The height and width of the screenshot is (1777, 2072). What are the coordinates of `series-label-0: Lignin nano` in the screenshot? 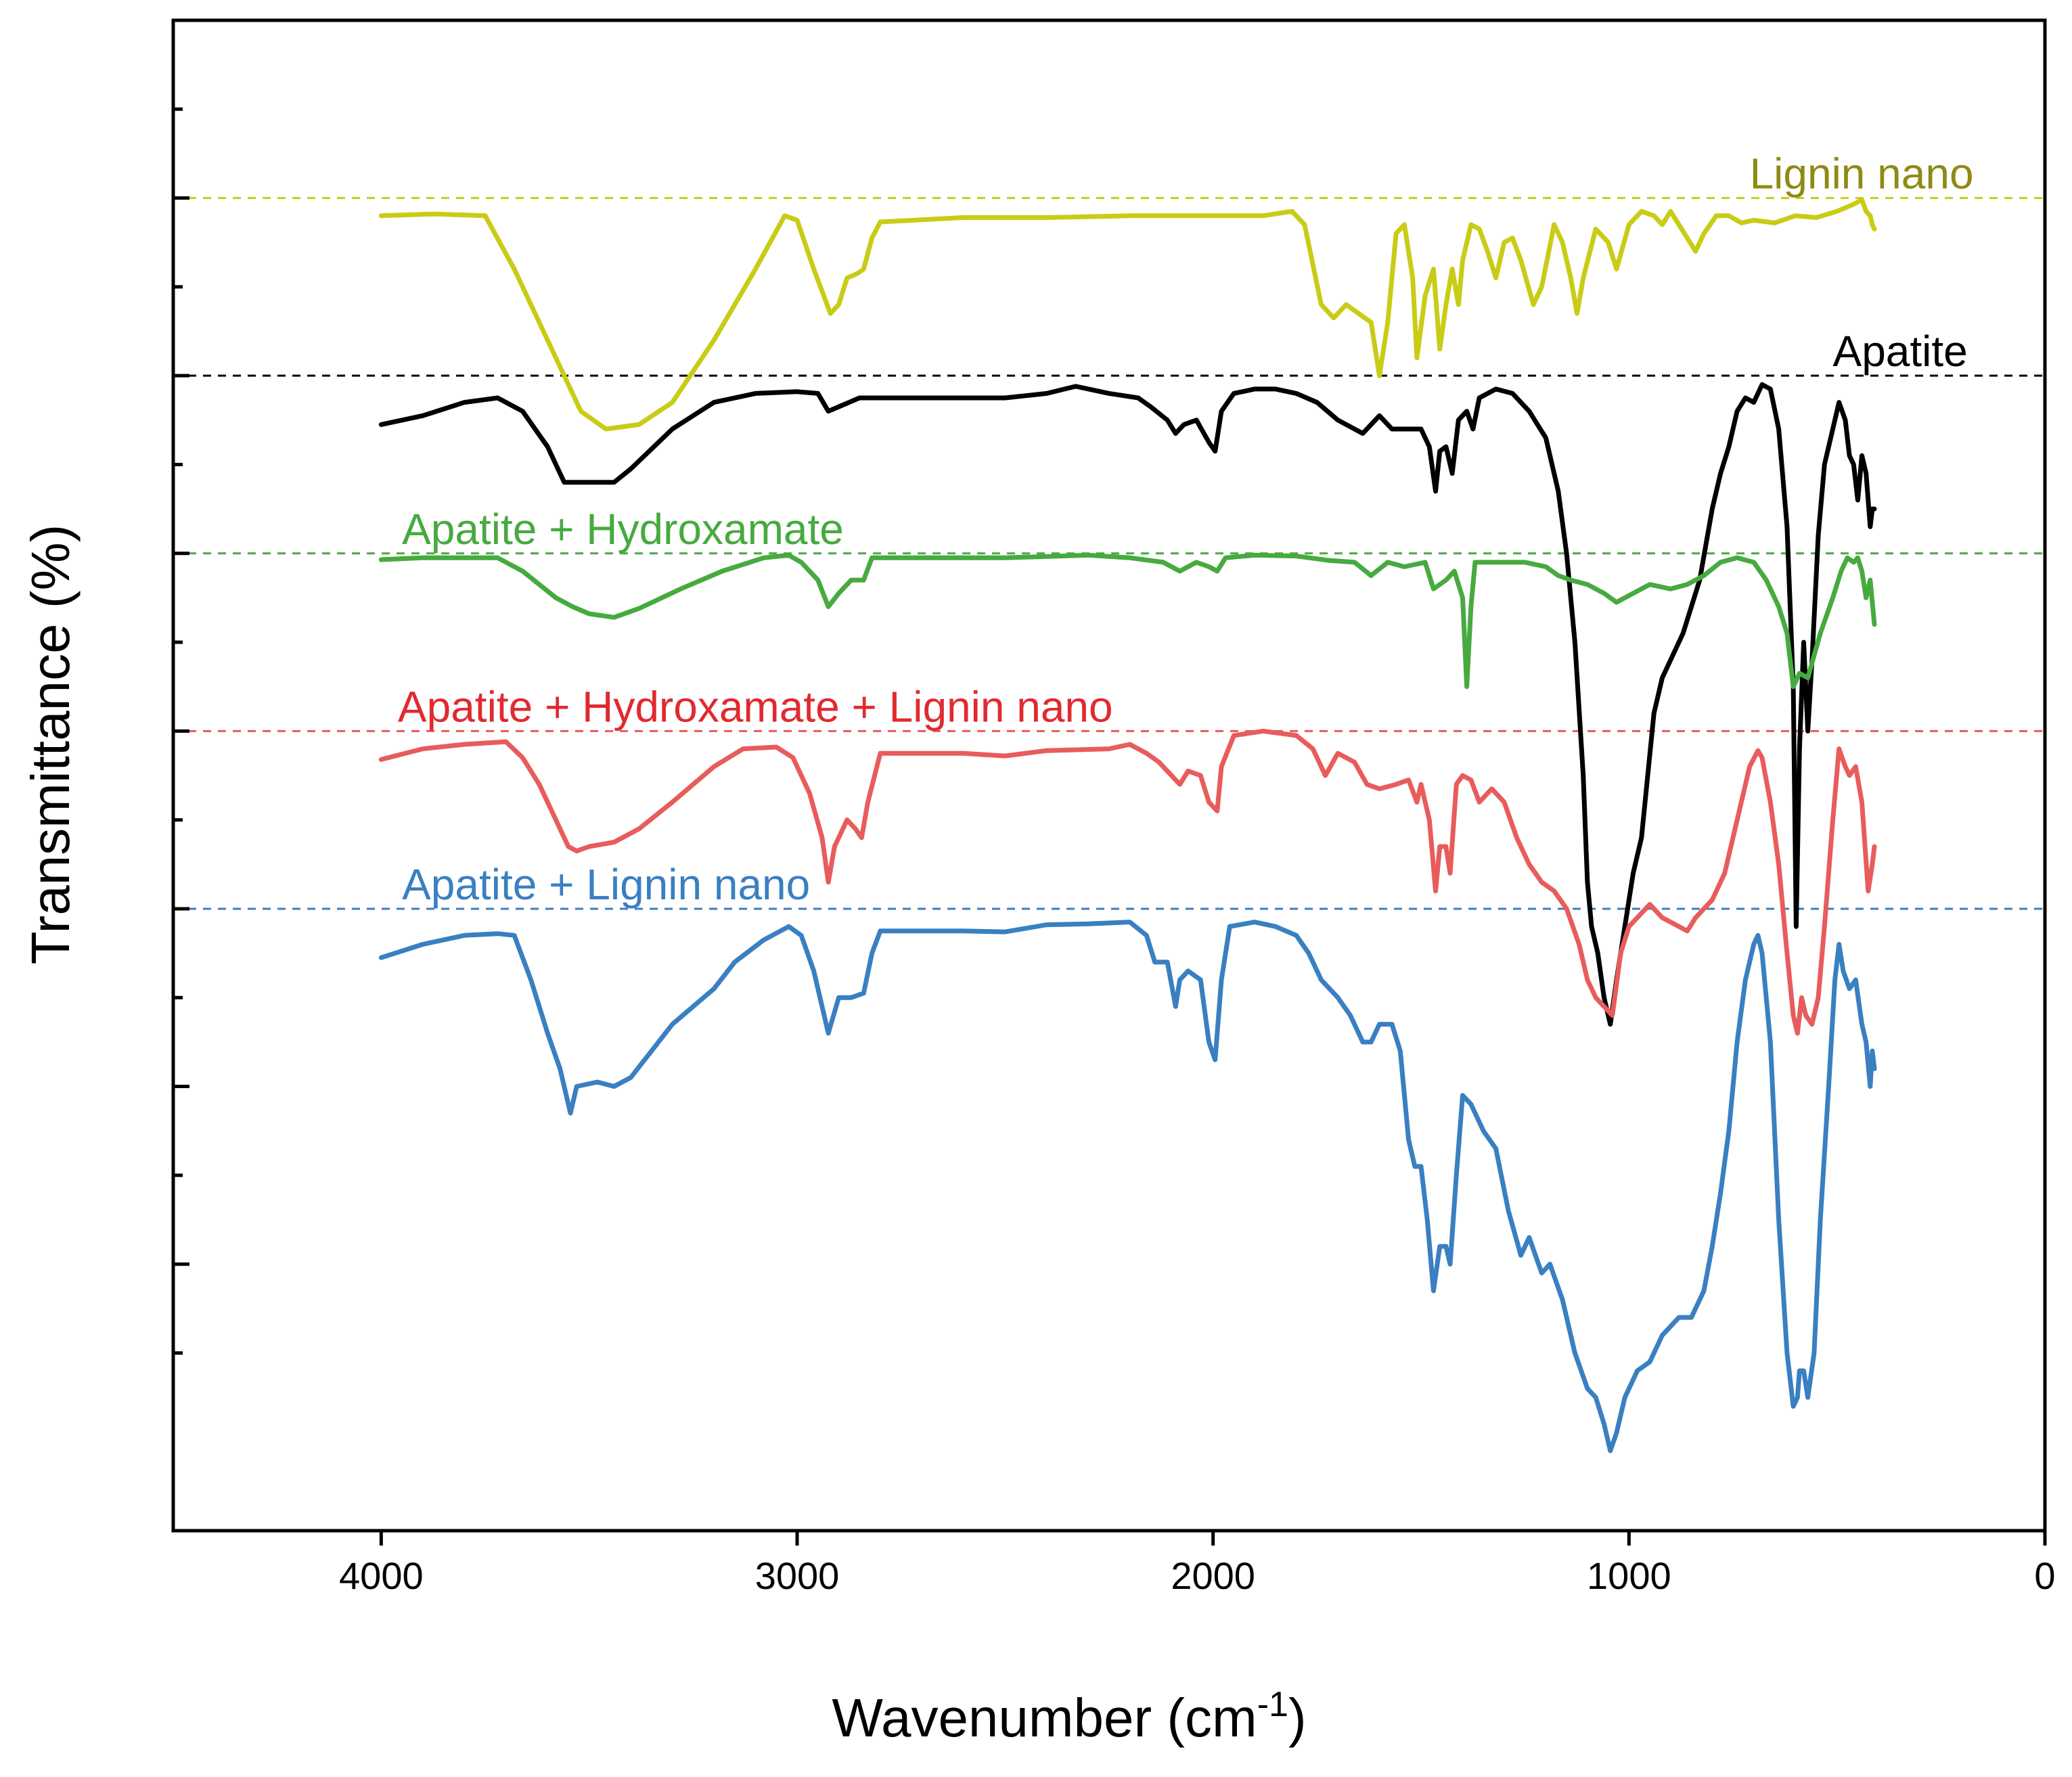 It's located at (1862, 174).